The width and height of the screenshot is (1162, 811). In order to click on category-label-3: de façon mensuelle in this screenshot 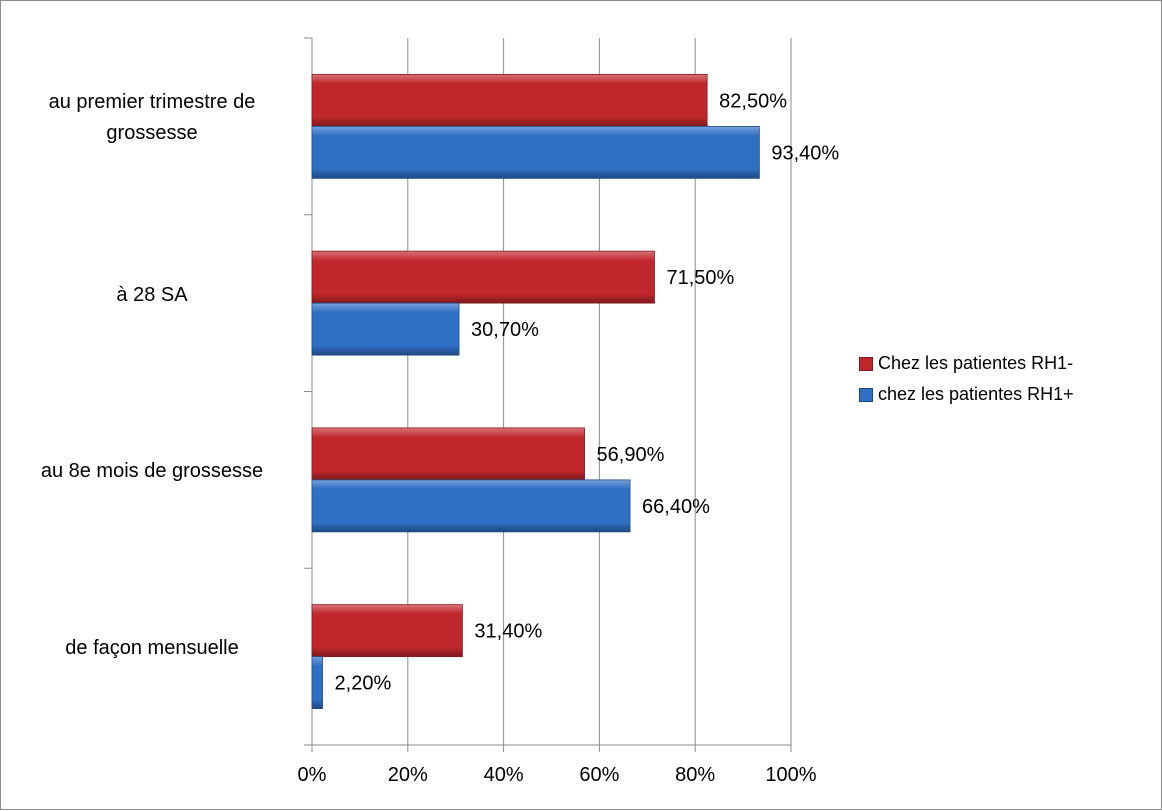, I will do `click(152, 648)`.